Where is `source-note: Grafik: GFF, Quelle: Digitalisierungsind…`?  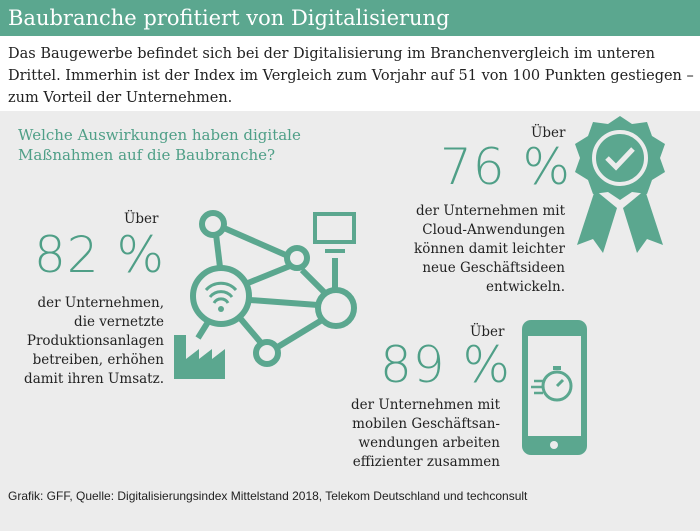
source-note: Grafik: GFF, Quelle: Digitalisierungsind… is located at coordinates (268, 496).